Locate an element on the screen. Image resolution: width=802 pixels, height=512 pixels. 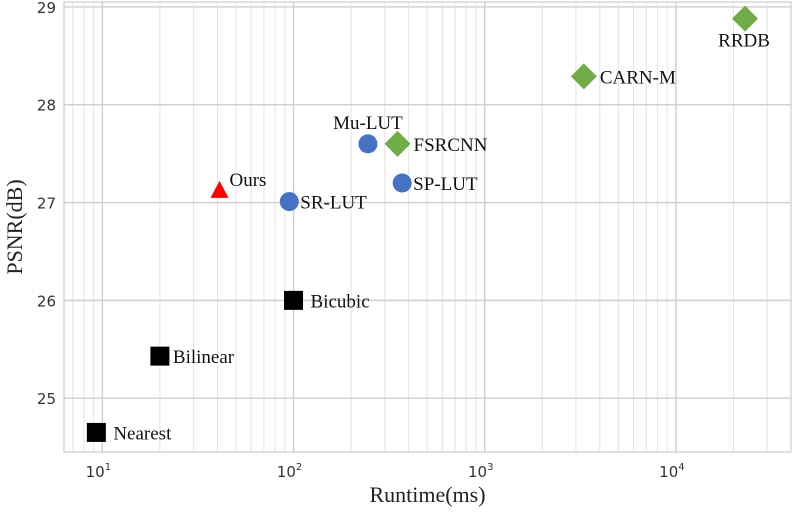
point-mu-lut-label: Mu-LUT is located at coordinates (368, 123).